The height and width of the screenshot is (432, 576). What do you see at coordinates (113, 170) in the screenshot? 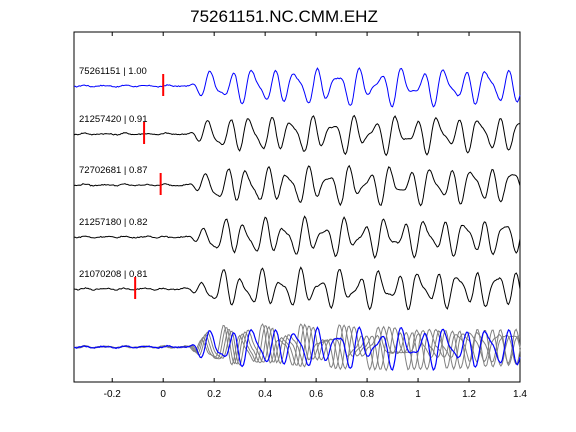
I see `trace-label: 72702681 | 0.87` at bounding box center [113, 170].